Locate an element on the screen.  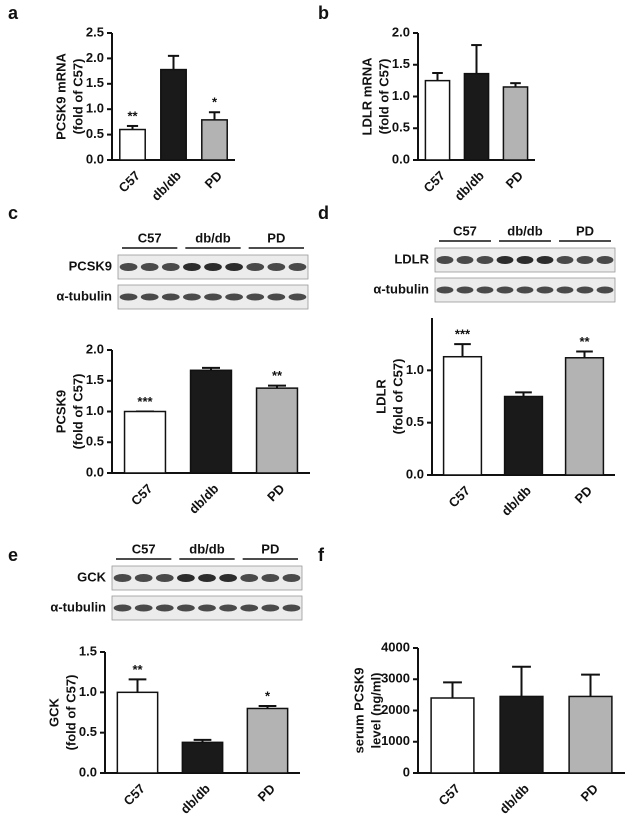
y-tick-label: 2000 is located at coordinates (395, 709).